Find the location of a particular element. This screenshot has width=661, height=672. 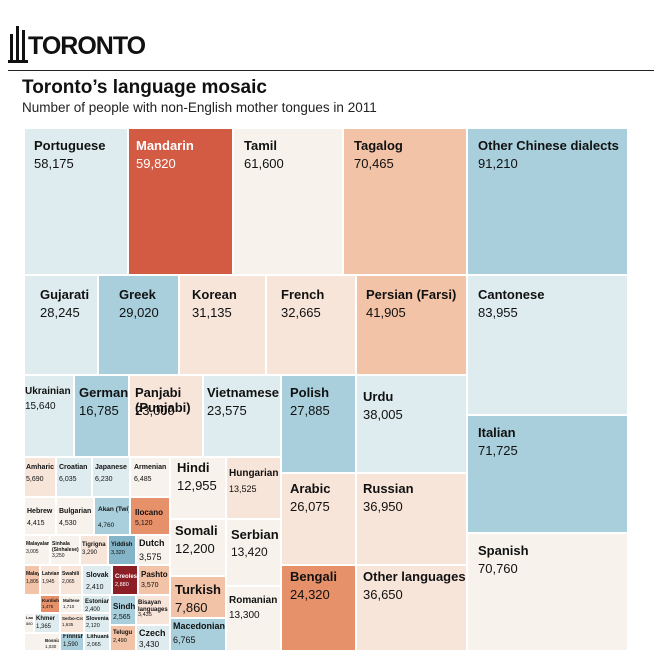

tile-swahili: Swahili 2,065 is located at coordinates (71, 580).